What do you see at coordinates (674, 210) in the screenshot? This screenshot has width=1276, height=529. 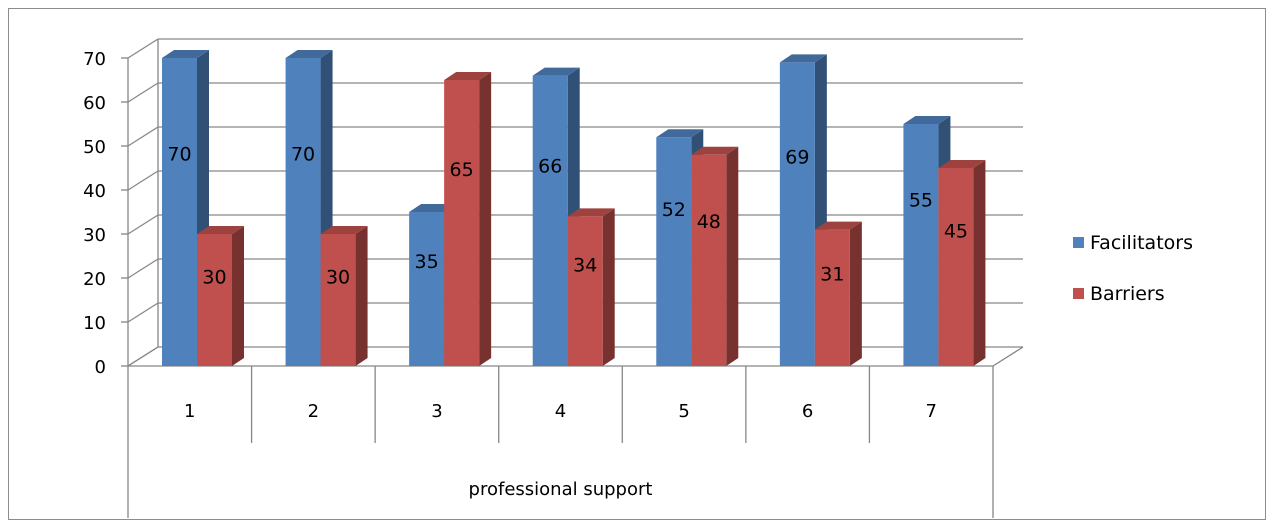 I see `data-label: 52` at bounding box center [674, 210].